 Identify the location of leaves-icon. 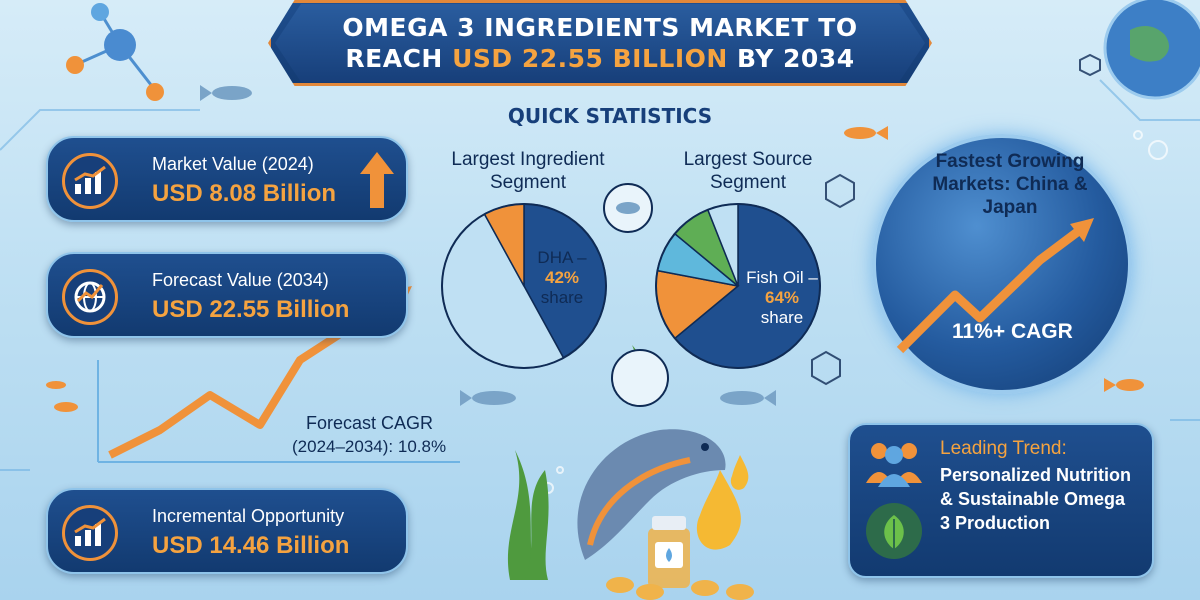
(894, 531).